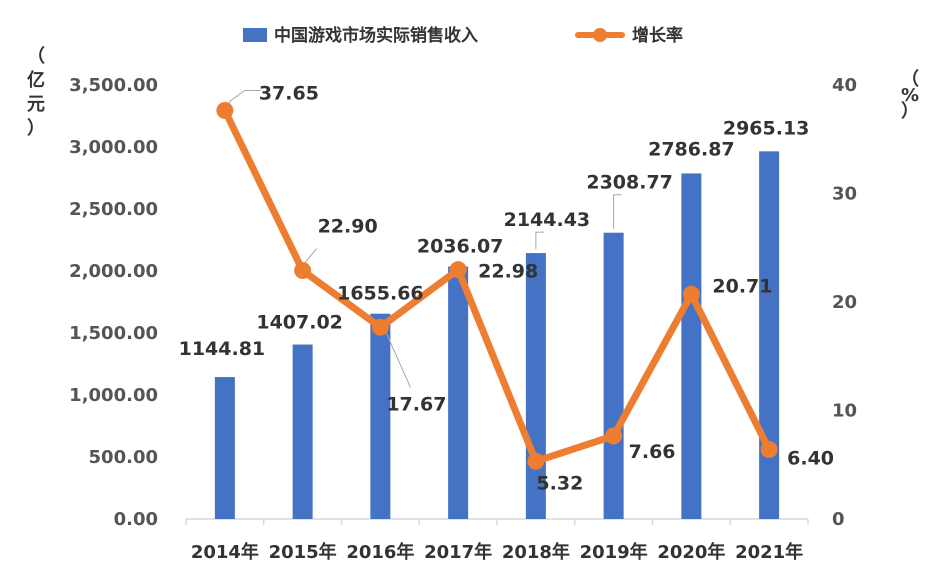  I want to click on right-axis-unit-label: （%）, so click(910, 95).